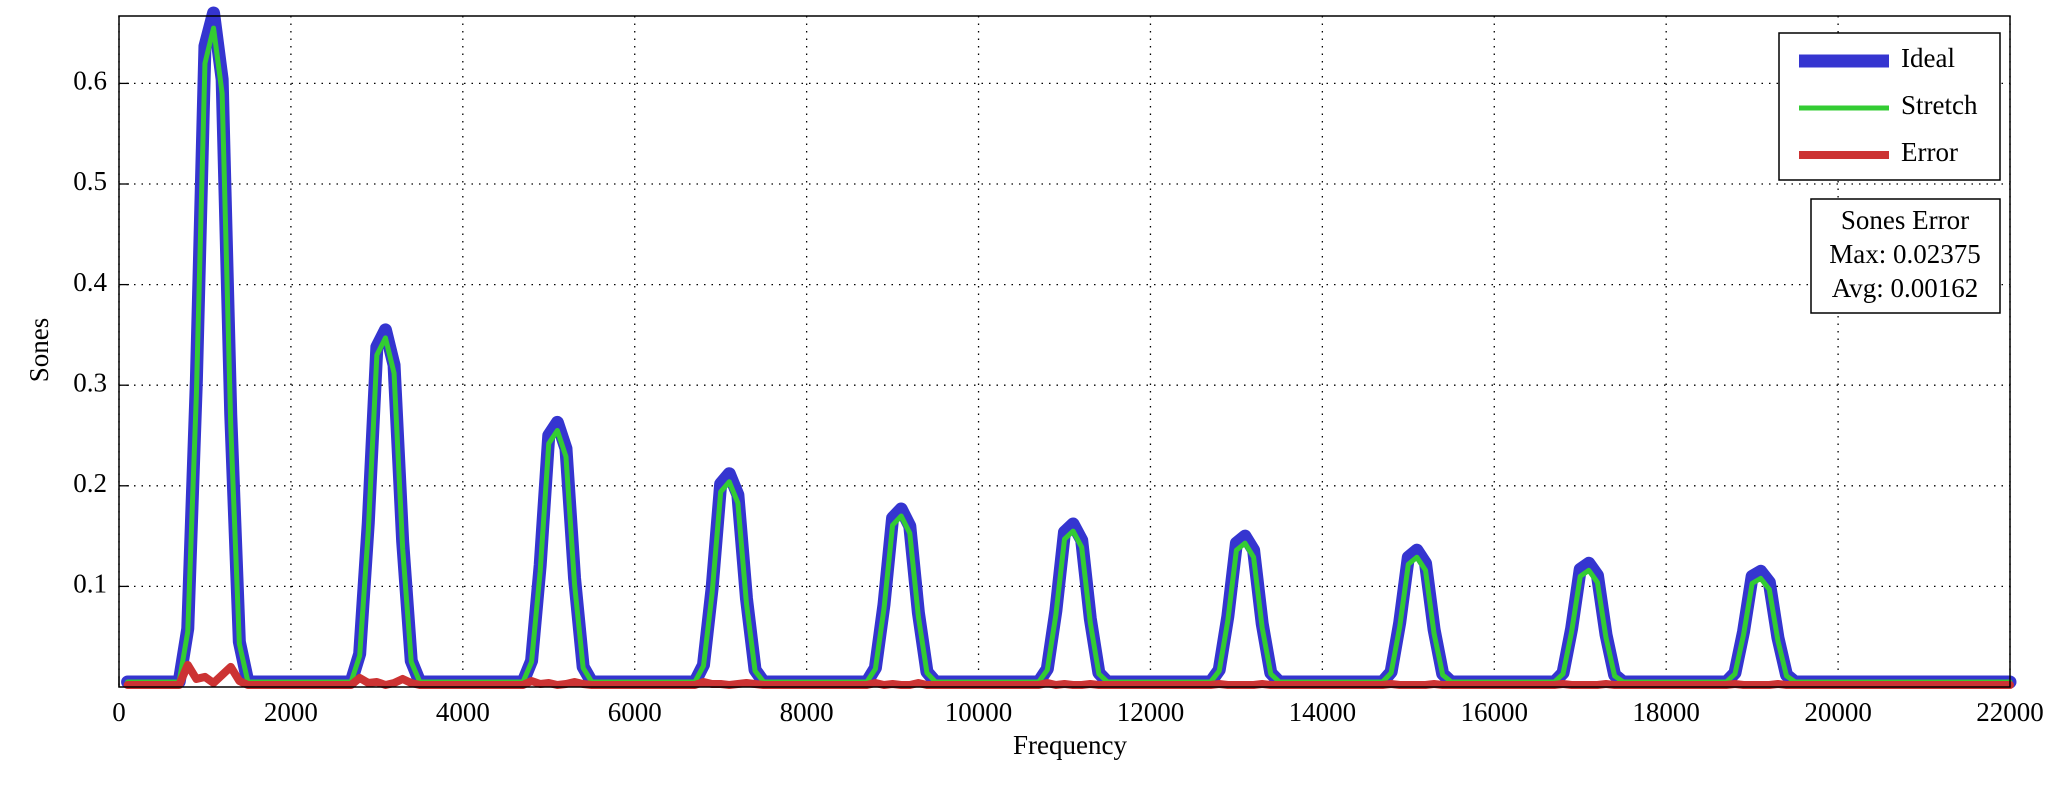 The image size is (2048, 790). I want to click on annotation: Max: 0.02375, so click(1905, 254).